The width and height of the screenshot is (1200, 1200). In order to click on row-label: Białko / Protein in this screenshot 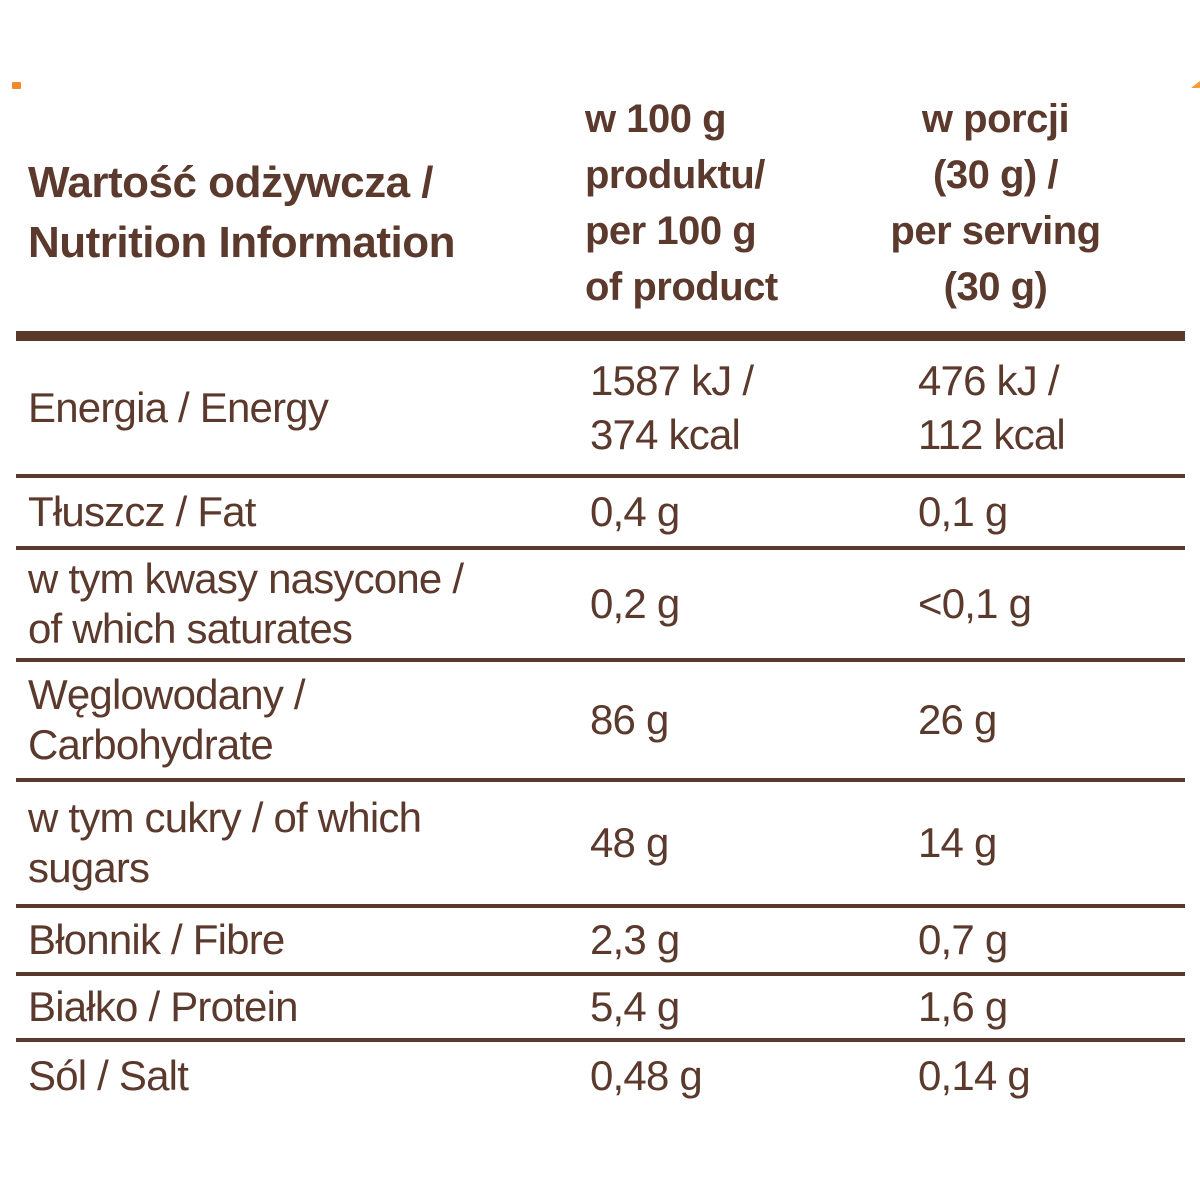, I will do `click(288, 1005)`.